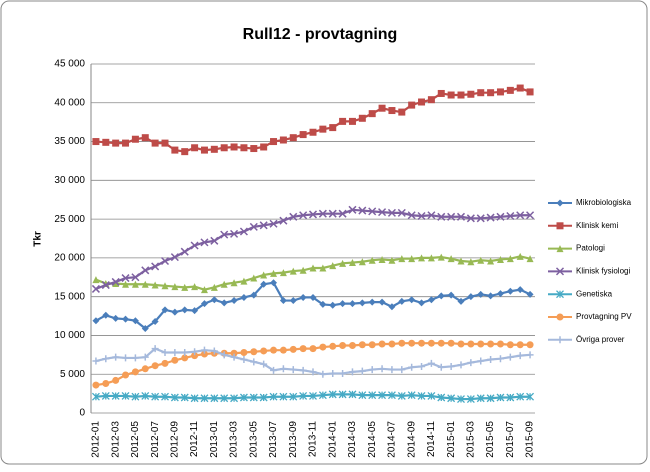 The height and width of the screenshot is (472, 650). What do you see at coordinates (392, 439) in the screenshot?
I see `x-tick-label: 2014-07` at bounding box center [392, 439].